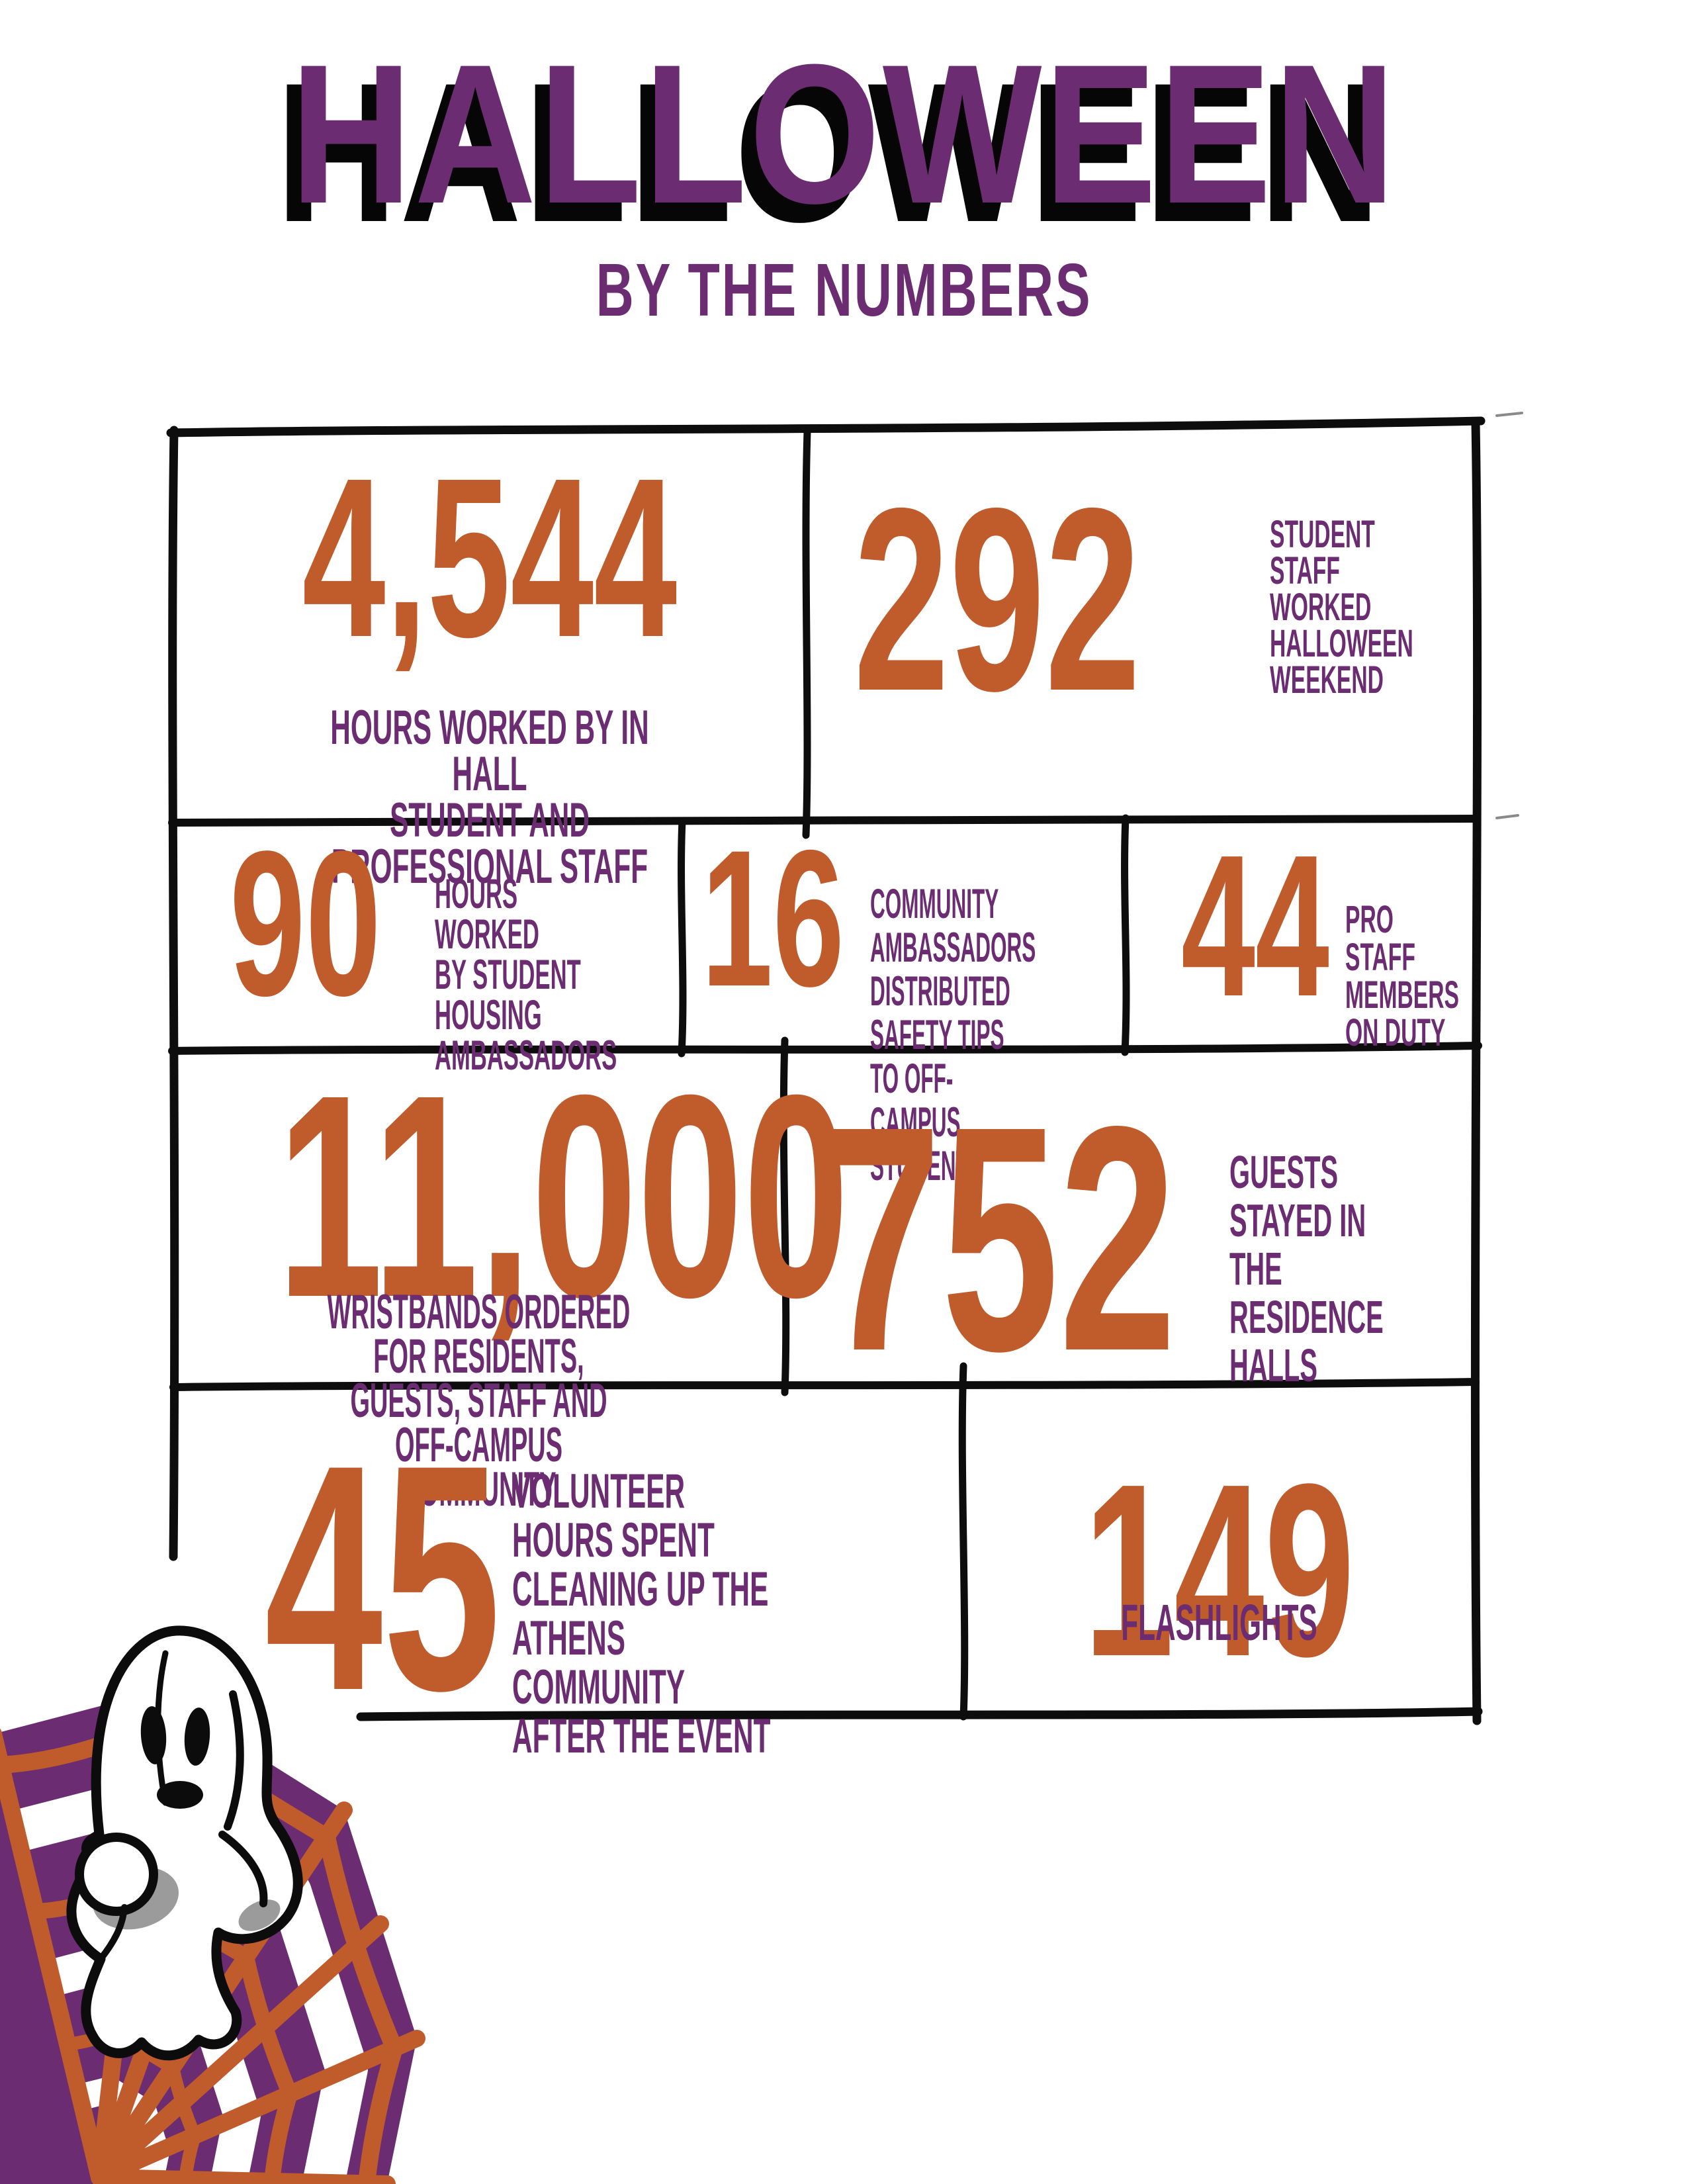 The image size is (1688, 2184). What do you see at coordinates (383, 1578) in the screenshot?
I see `stat-value: 45` at bounding box center [383, 1578].